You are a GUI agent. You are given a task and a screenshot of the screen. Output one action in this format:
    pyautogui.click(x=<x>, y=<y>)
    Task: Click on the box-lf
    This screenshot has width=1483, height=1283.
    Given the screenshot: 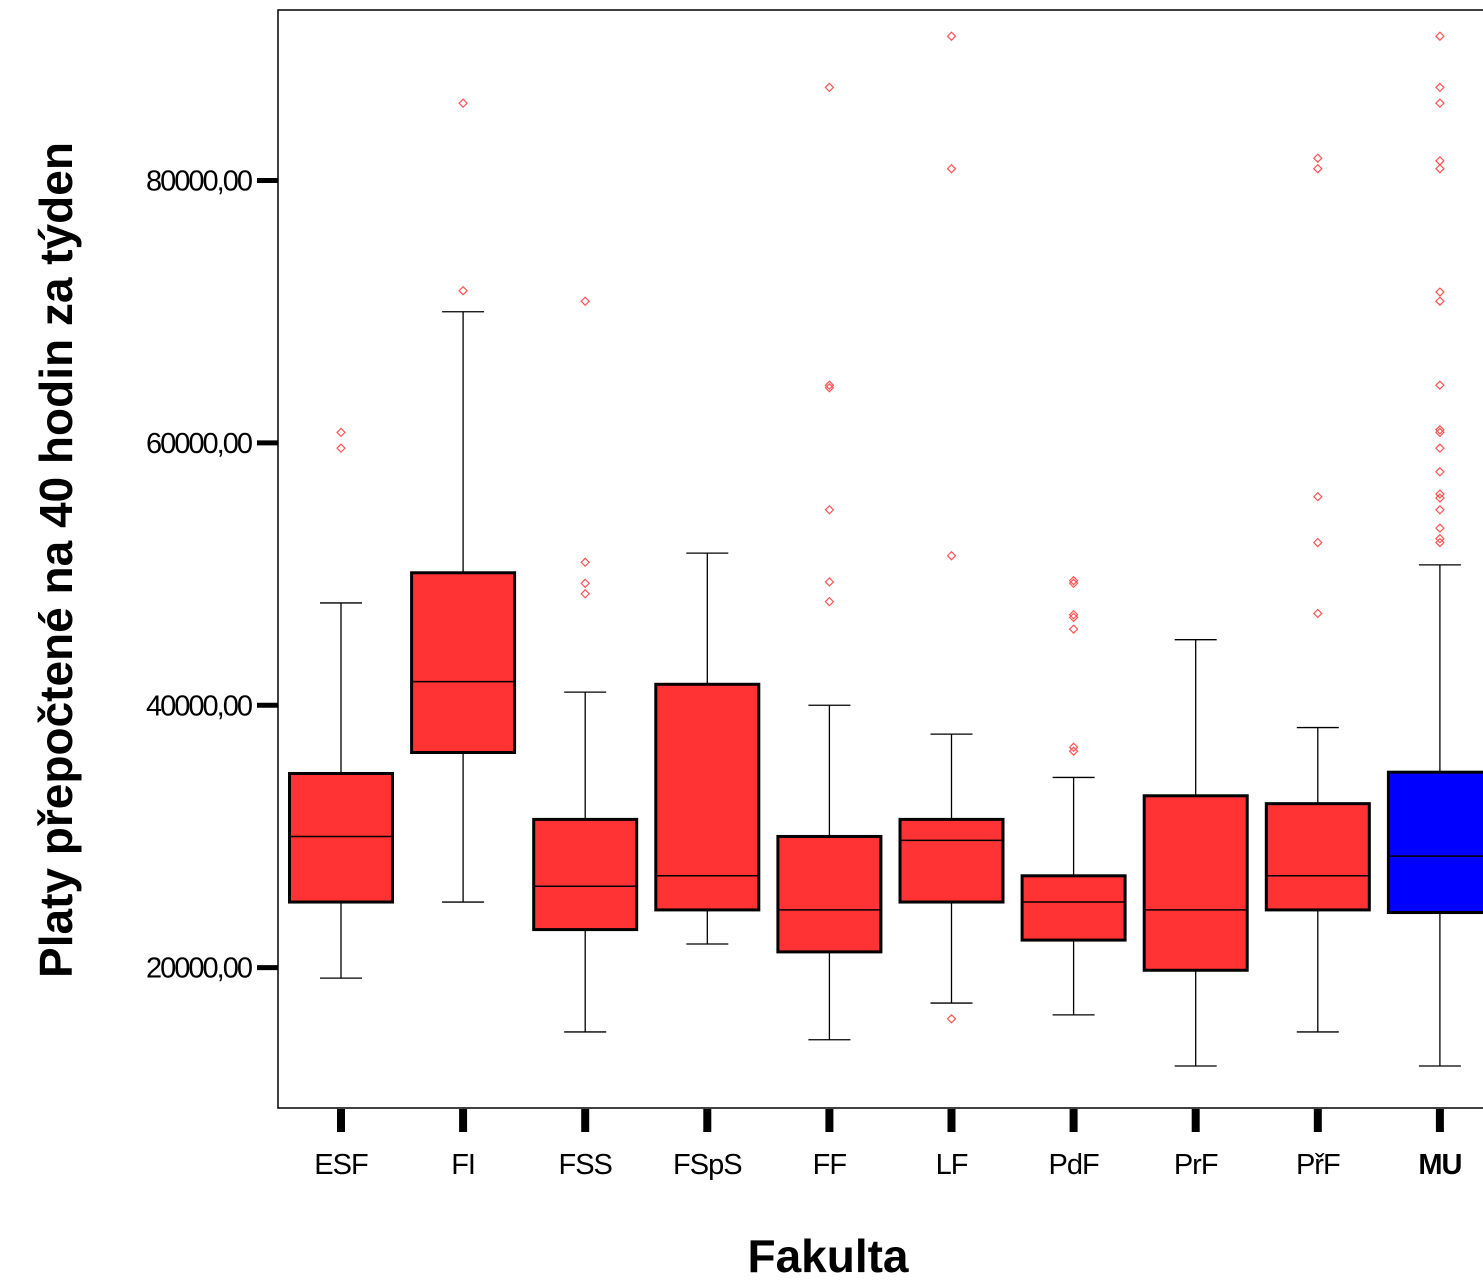 What is the action you would take?
    pyautogui.click(x=951, y=868)
    